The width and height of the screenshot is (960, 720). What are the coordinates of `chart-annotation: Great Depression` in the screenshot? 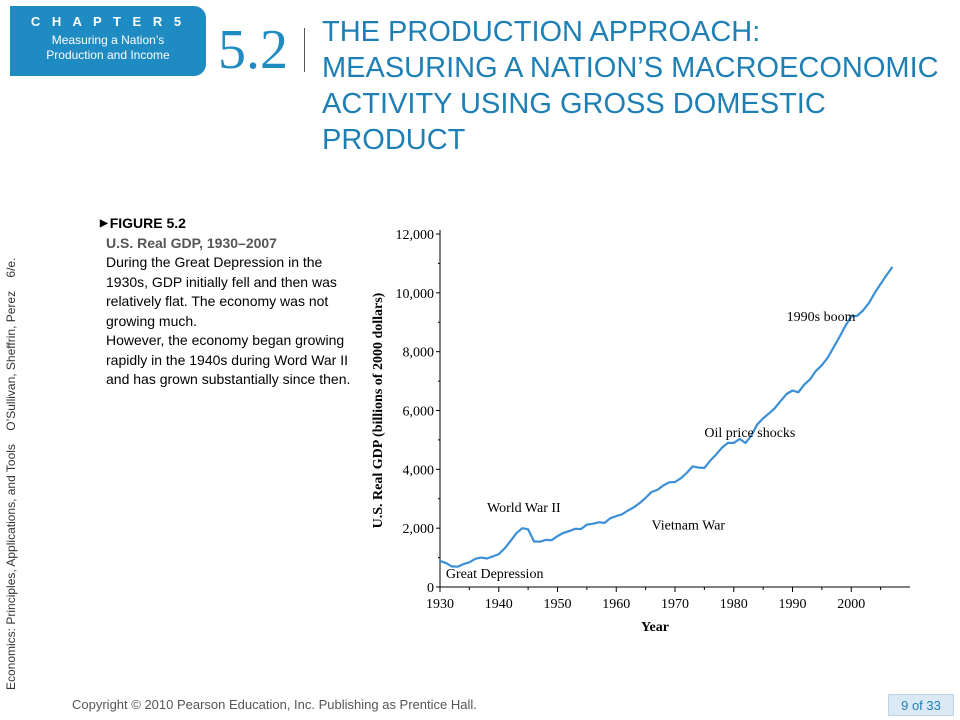 It's located at (495, 574).